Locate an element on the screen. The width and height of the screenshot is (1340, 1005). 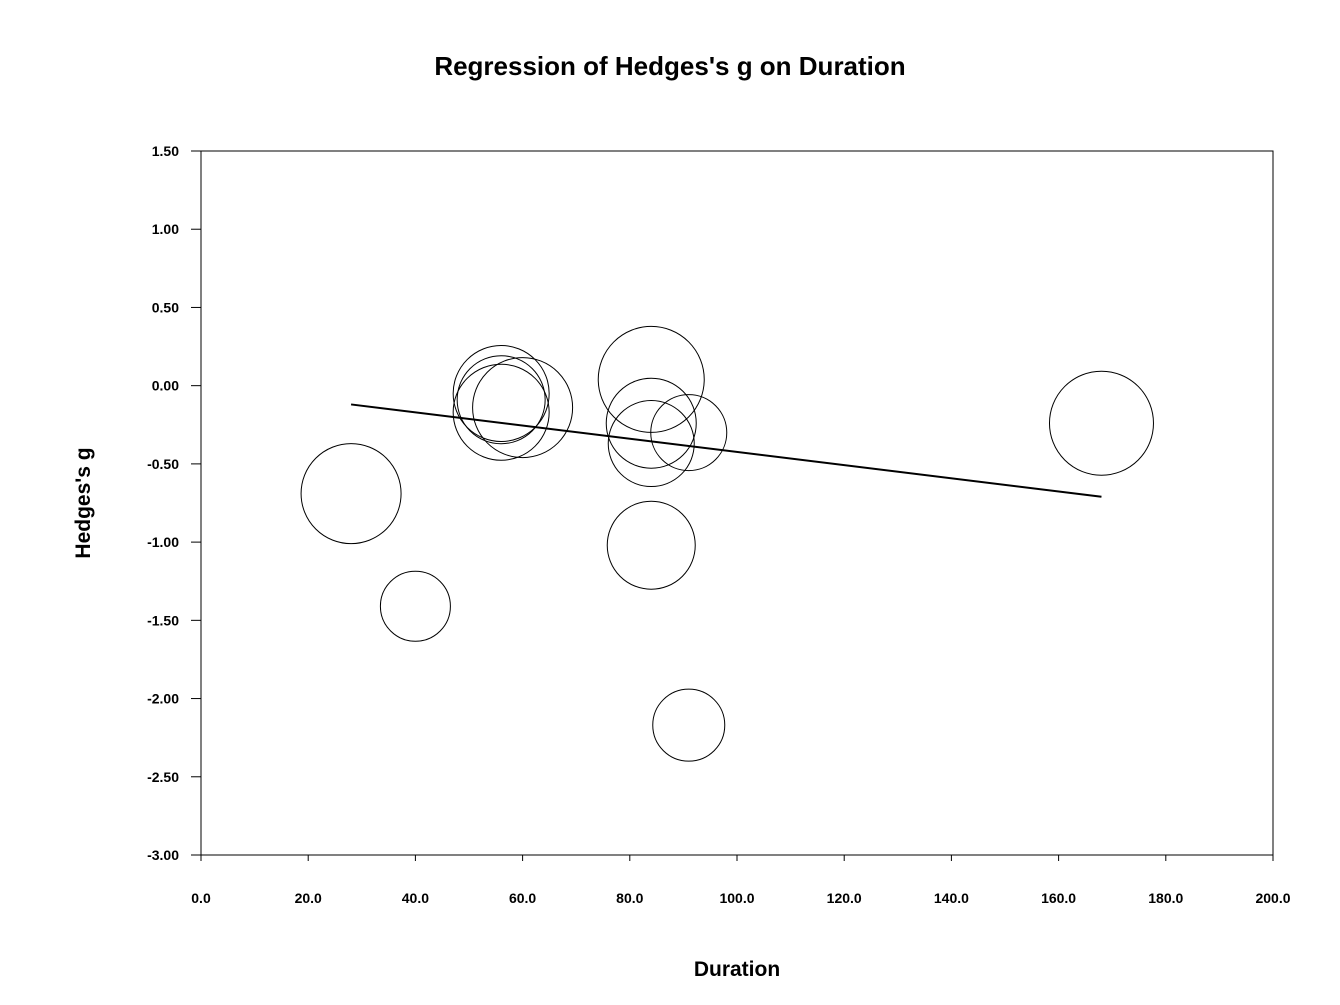
y-tick-label: 1.00 is located at coordinates (165, 229).